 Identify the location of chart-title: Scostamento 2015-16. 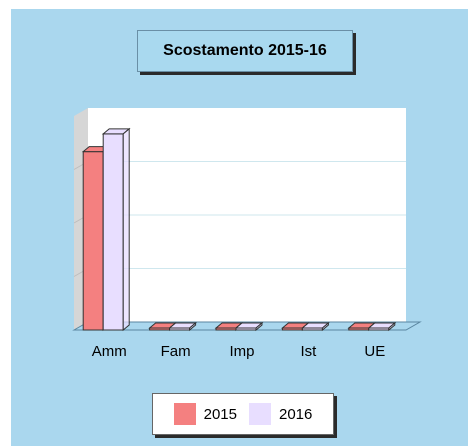
(245, 51).